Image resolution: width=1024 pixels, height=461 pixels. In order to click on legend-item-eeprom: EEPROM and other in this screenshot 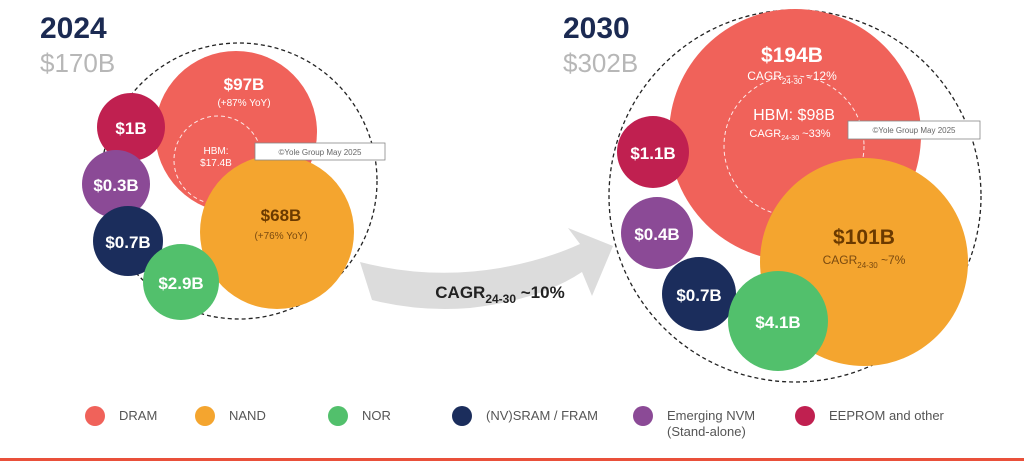, I will do `click(869, 416)`.